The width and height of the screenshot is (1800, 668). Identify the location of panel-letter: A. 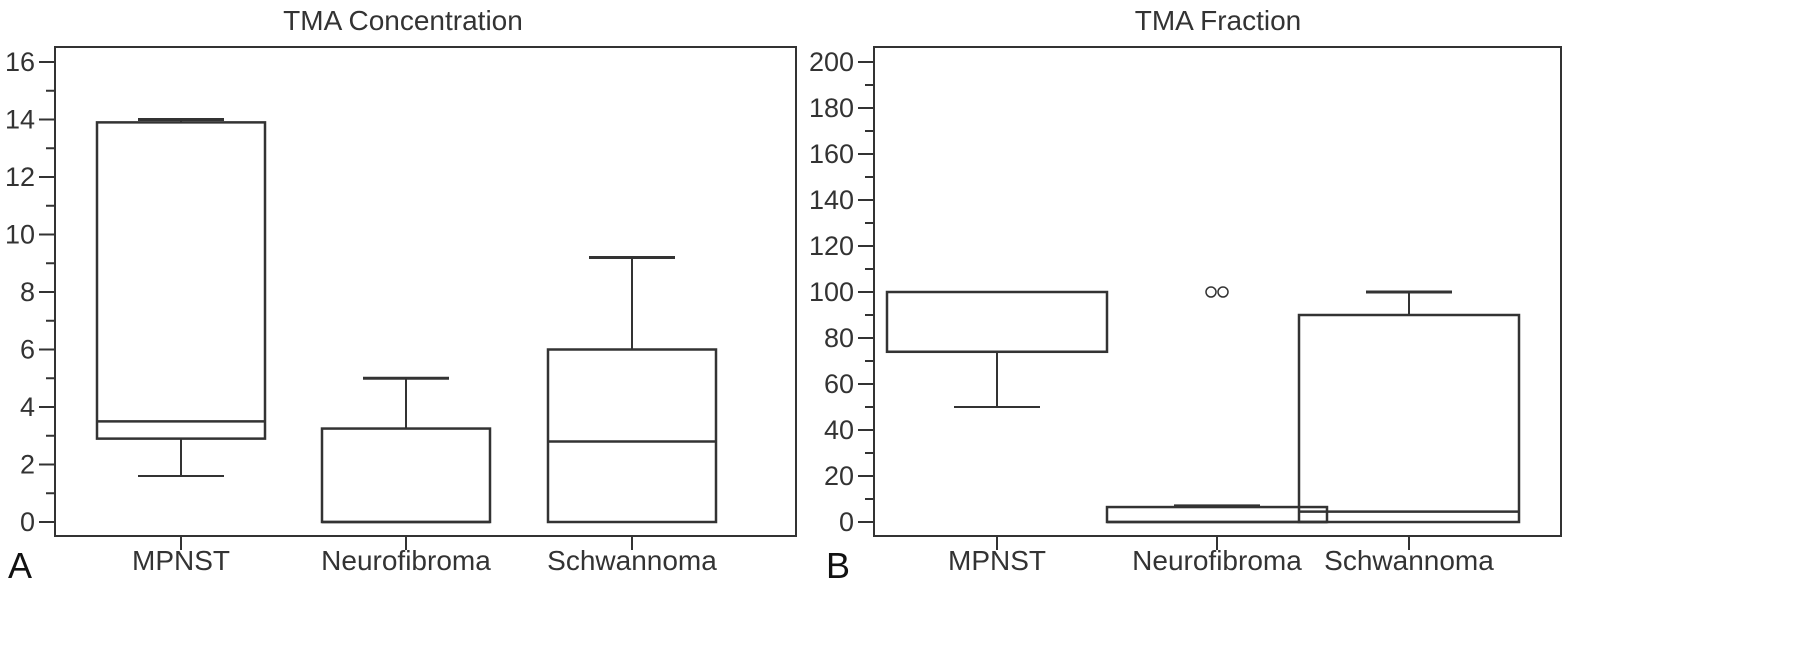
(20, 565).